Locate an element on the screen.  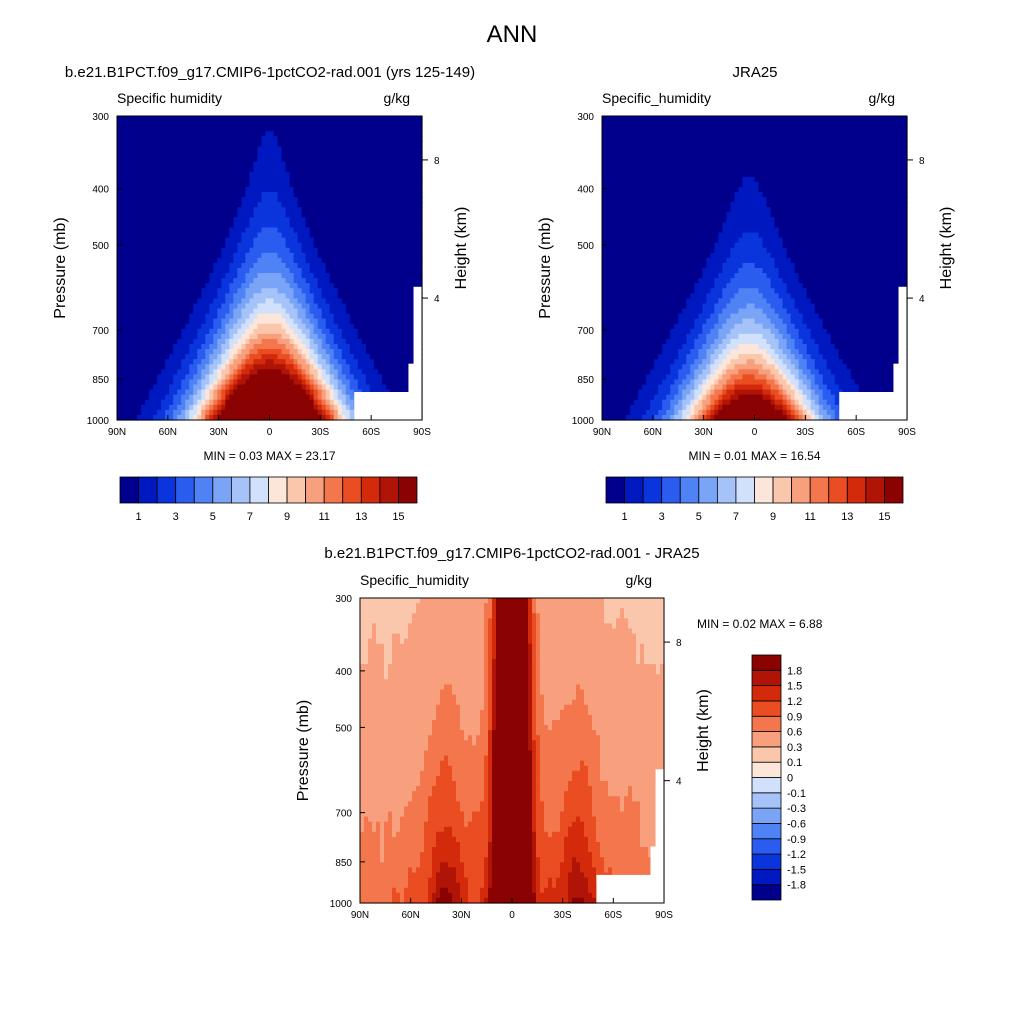
x-tick-label: 30N is located at coordinates (218, 432).